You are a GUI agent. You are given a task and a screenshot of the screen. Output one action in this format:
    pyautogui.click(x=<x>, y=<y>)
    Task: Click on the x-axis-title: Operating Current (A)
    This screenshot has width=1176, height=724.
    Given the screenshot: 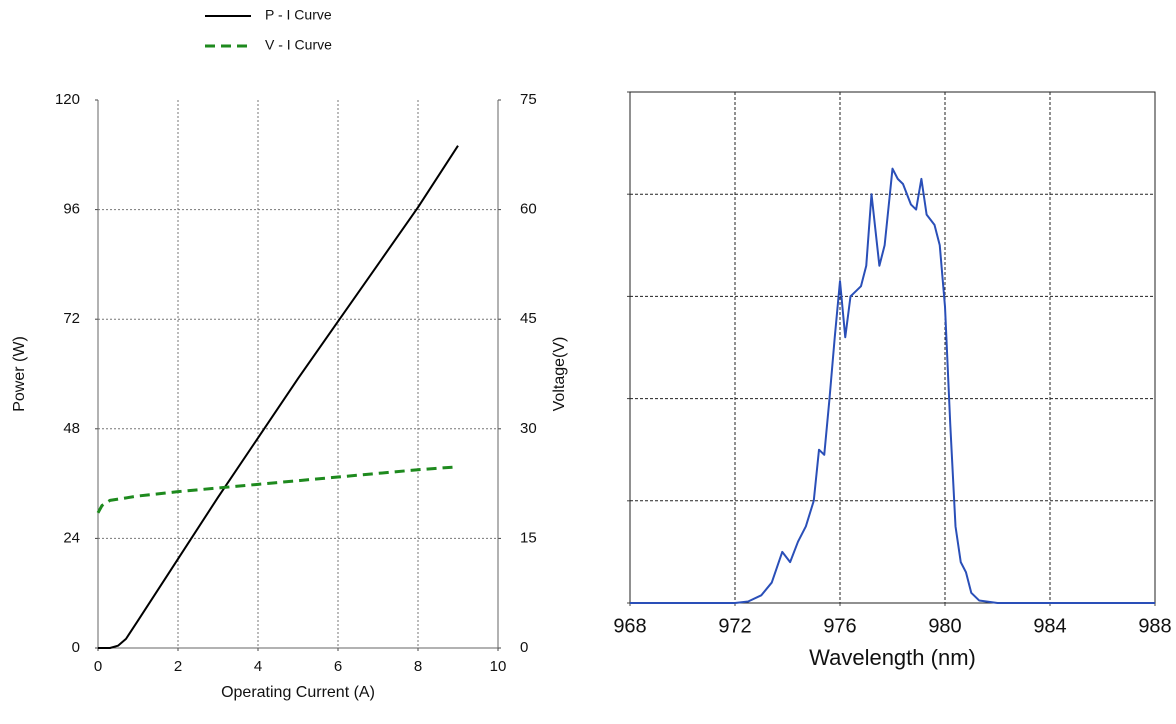 What is the action you would take?
    pyautogui.click(x=298, y=692)
    